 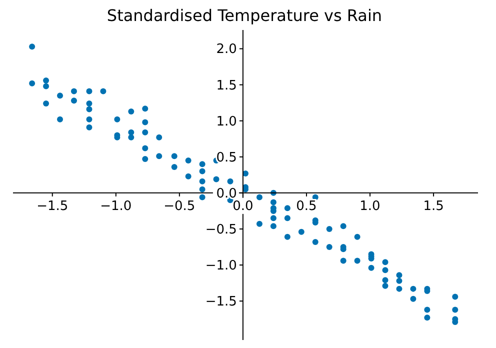 What do you see at coordinates (180, 206) in the screenshot?
I see `x-tick-label: −0.5` at bounding box center [180, 206].